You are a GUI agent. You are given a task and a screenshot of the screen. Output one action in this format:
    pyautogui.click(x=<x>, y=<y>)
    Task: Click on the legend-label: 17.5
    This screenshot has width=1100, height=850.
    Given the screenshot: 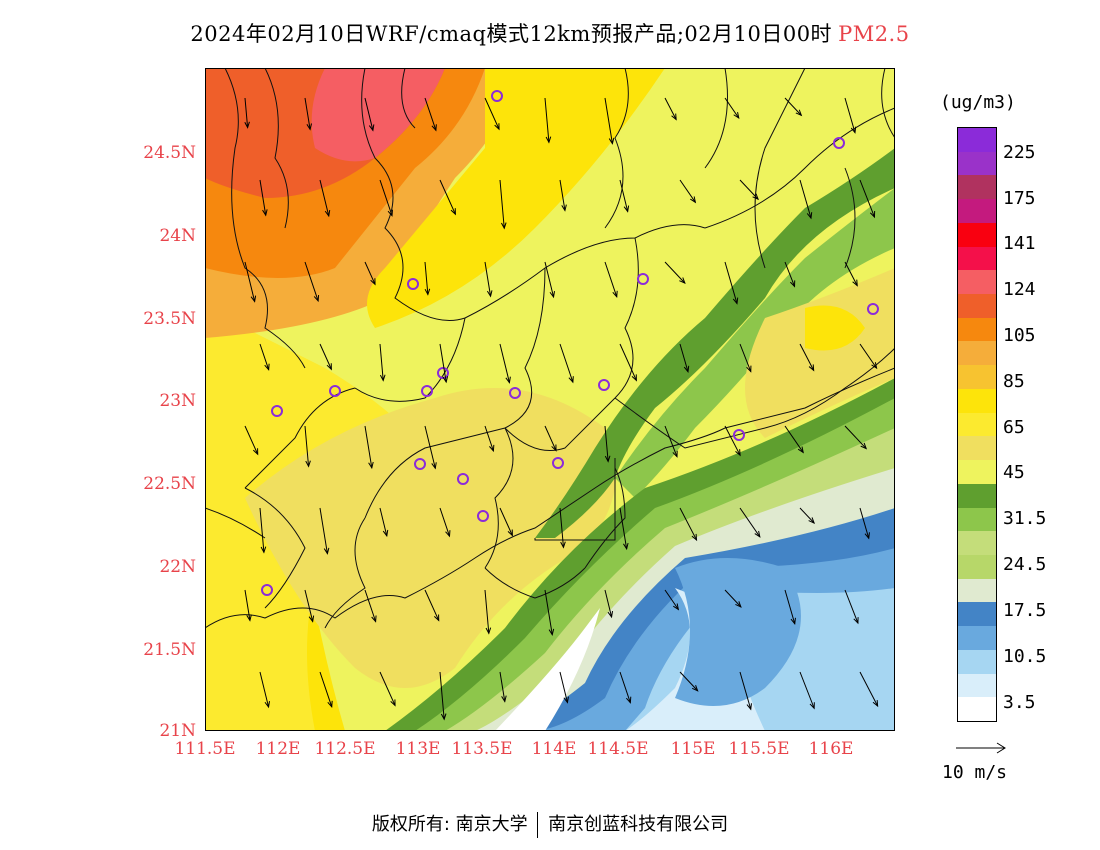 What is the action you would take?
    pyautogui.click(x=1025, y=610)
    